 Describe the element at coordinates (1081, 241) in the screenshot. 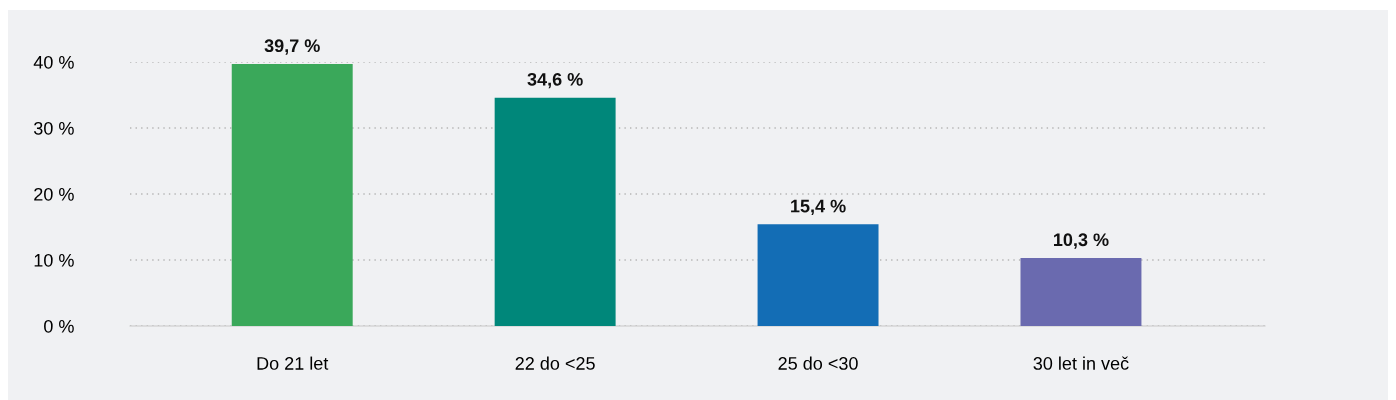

I see `data-label: 10,3 %` at that location.